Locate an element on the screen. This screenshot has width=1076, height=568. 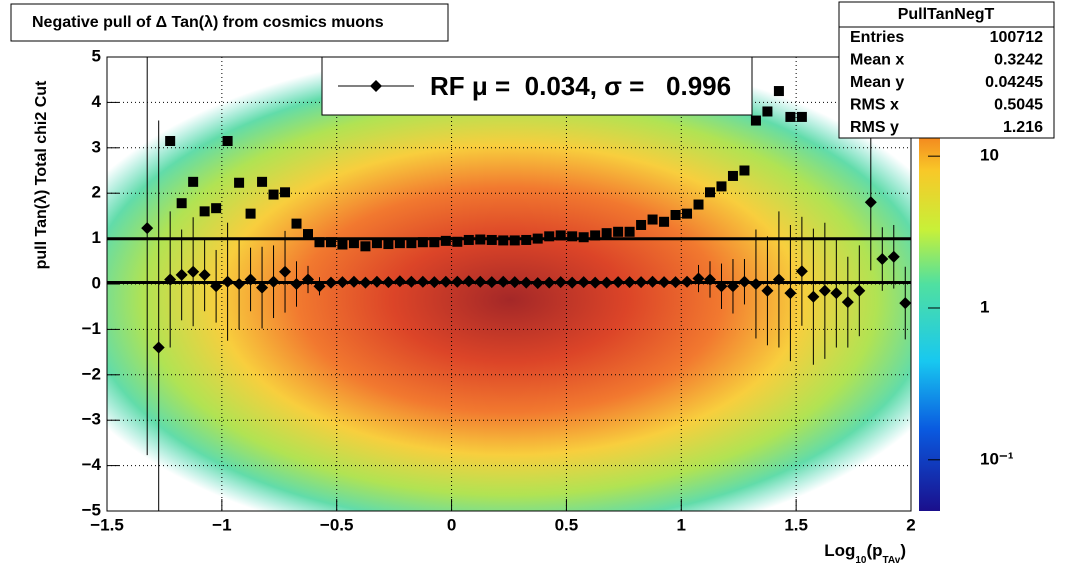
x-tick-label: 1.5 is located at coordinates (796, 524).